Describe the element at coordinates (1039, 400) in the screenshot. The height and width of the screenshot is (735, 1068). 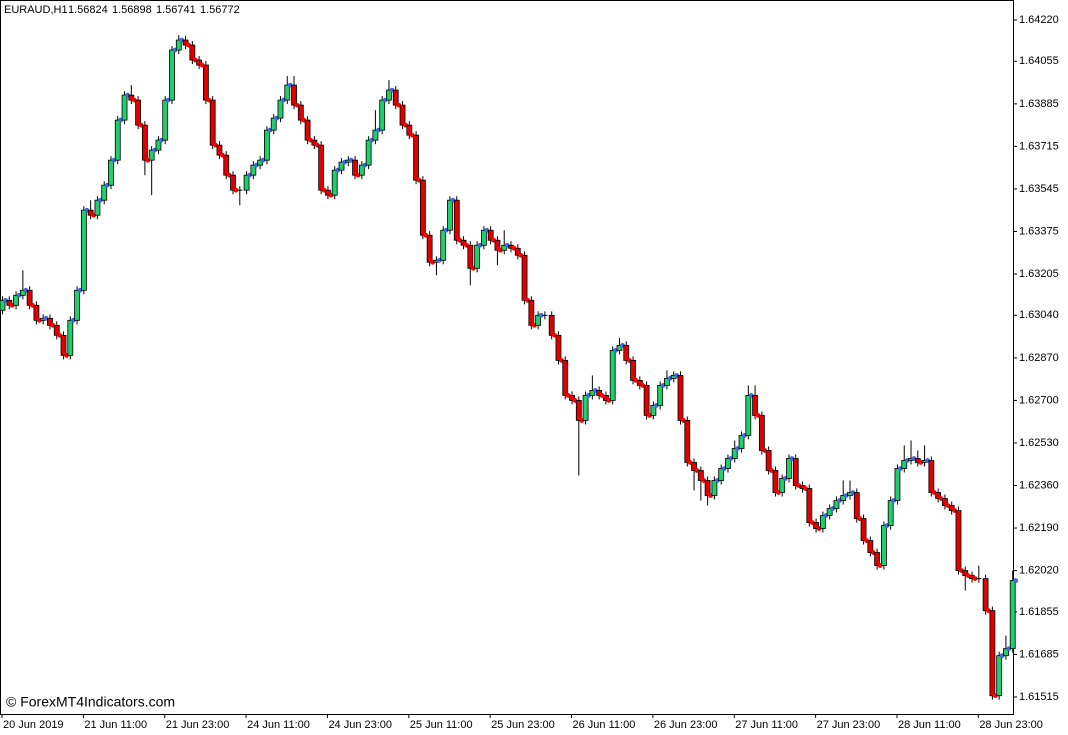
I see `y-tick-label: 1.62700` at that location.